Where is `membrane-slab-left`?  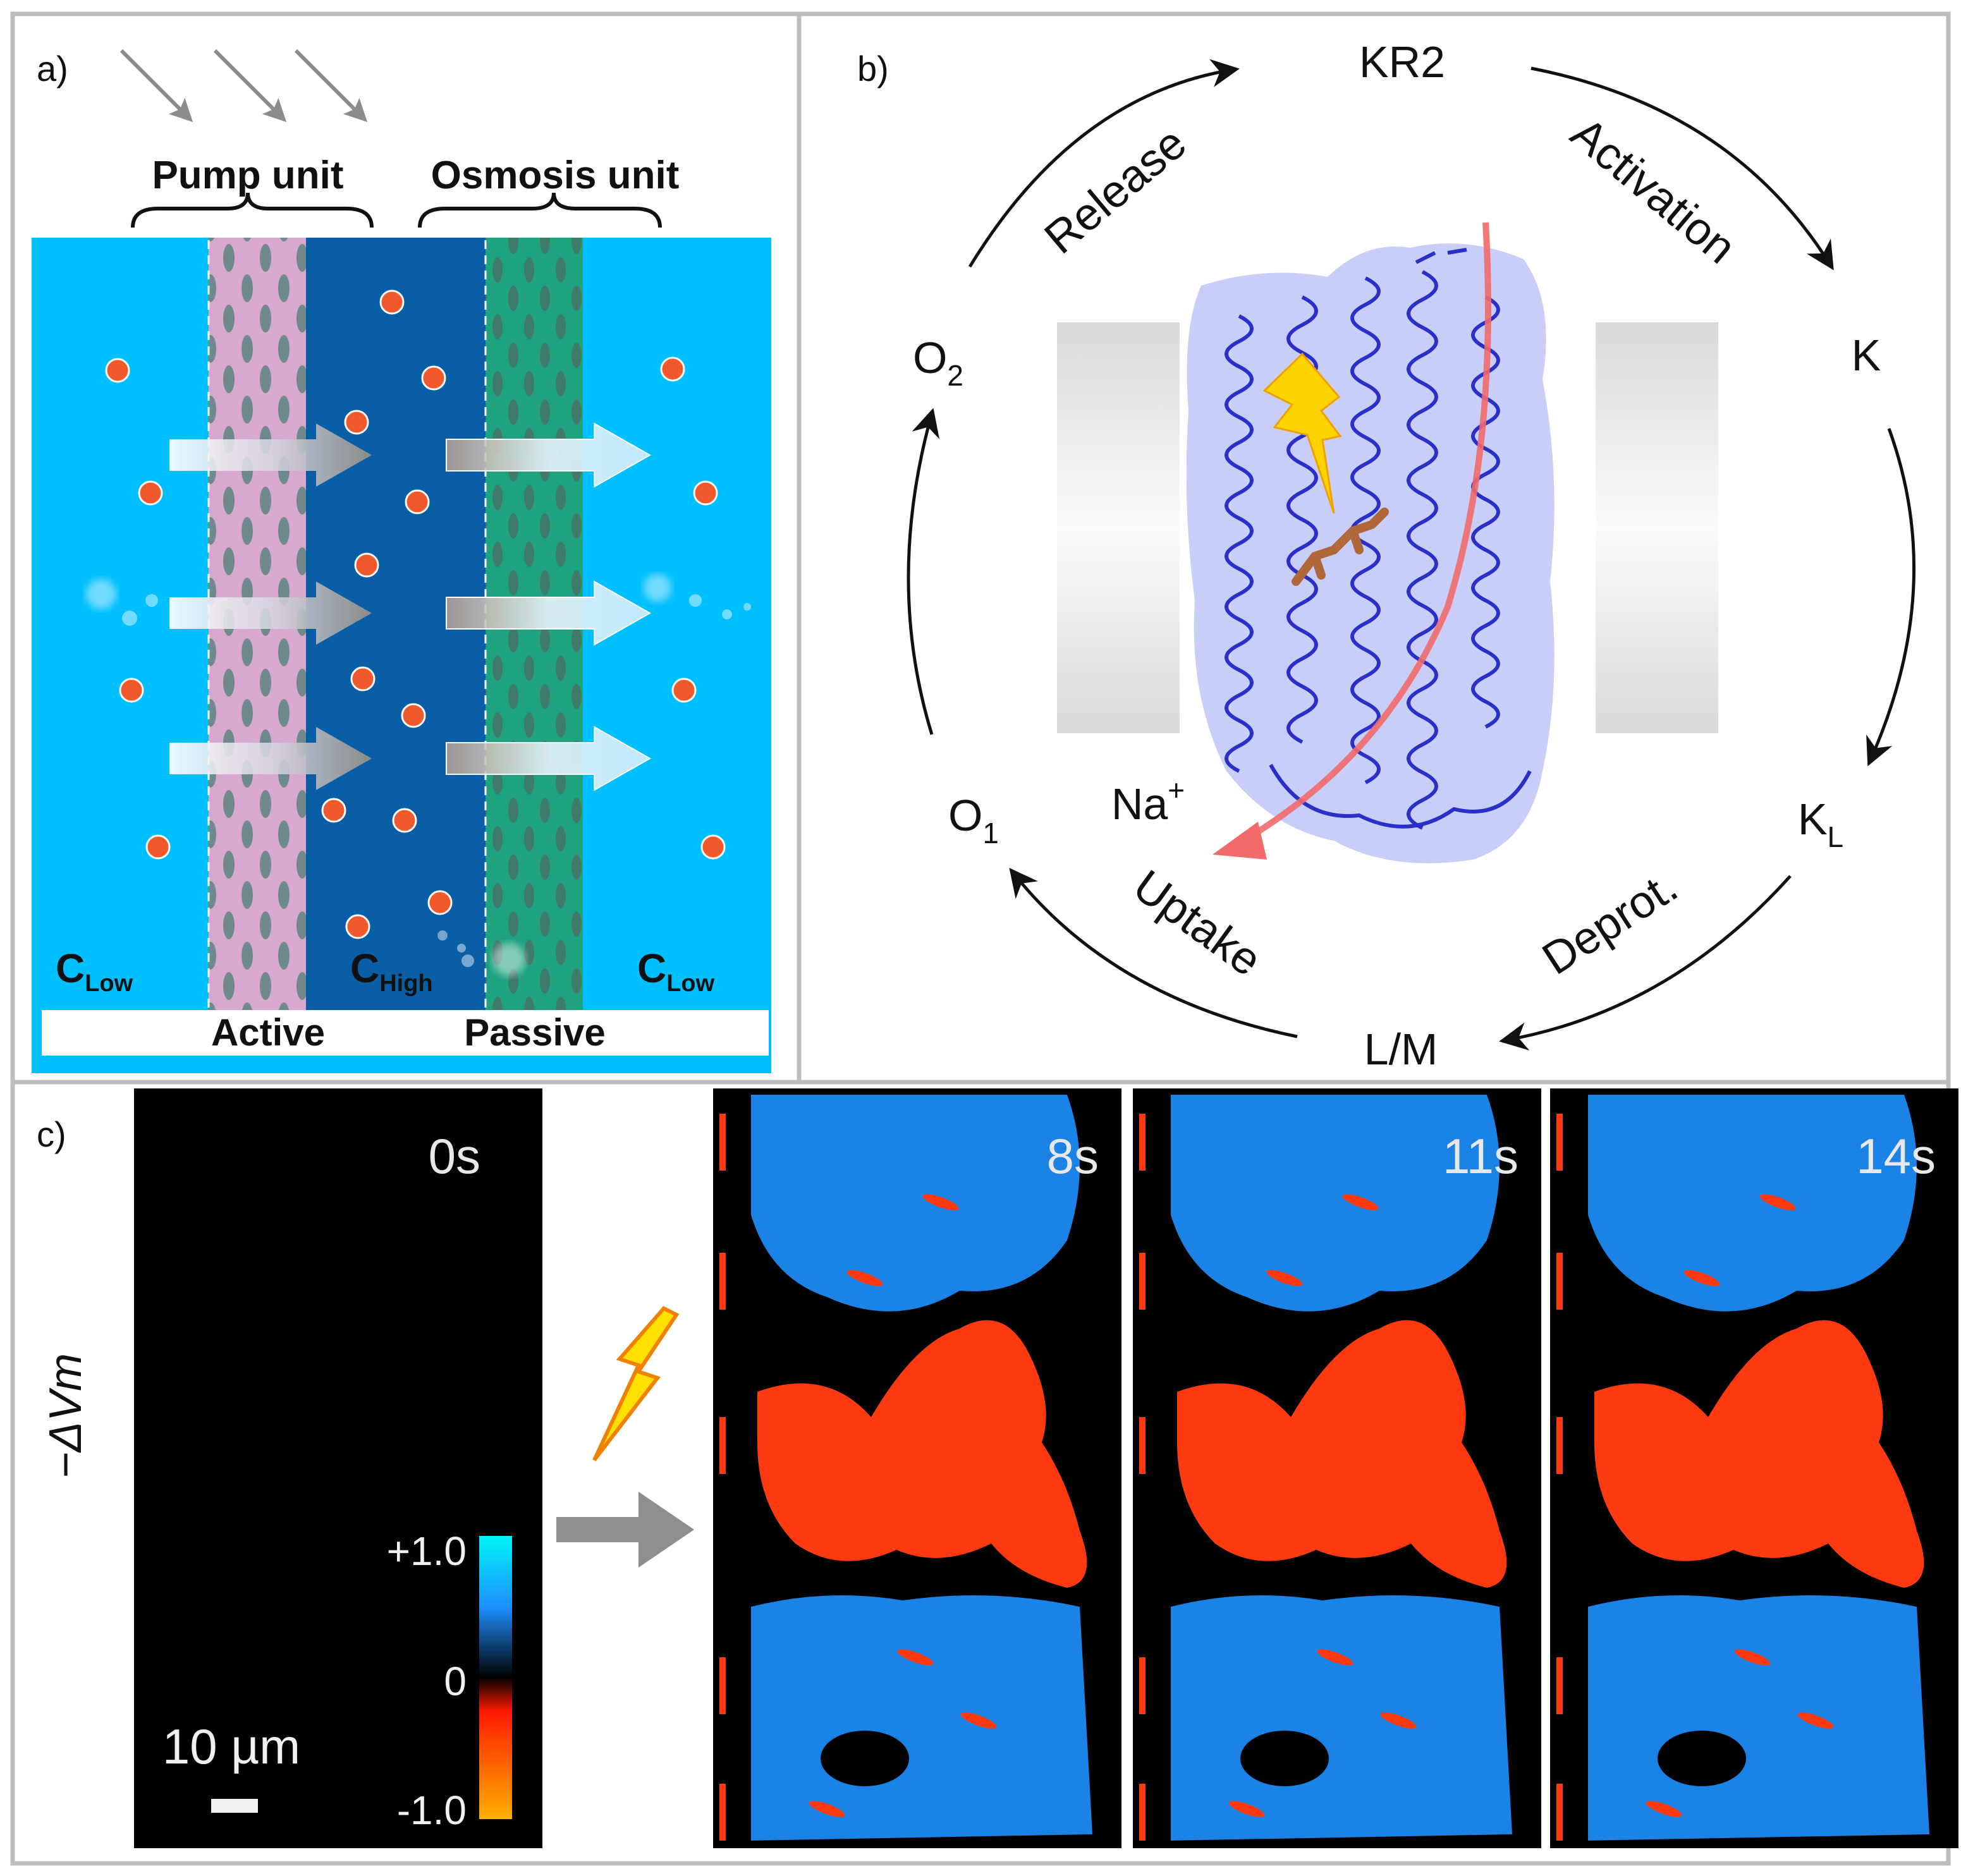 membrane-slab-left is located at coordinates (1119, 527).